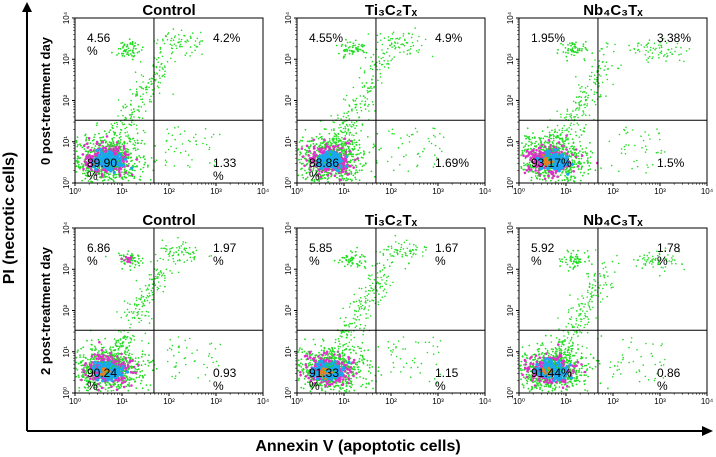 Image resolution: width=716 pixels, height=457 pixels. I want to click on y-tick-label: 10², so click(288, 100).